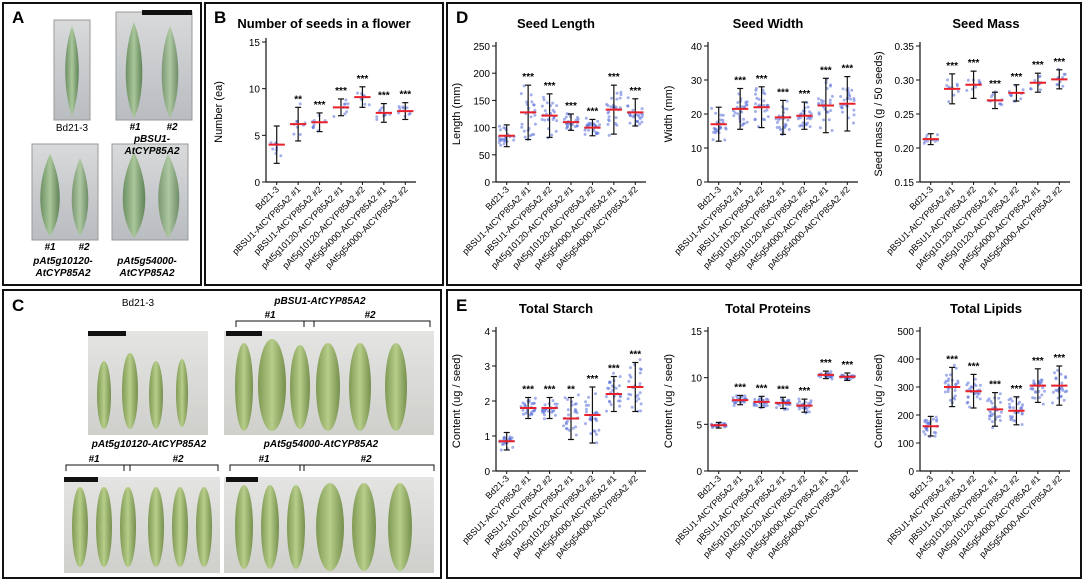 The height and width of the screenshot is (581, 1084). What do you see at coordinates (481, 101) in the screenshot?
I see `y-tick-label: 150` at bounding box center [481, 101].